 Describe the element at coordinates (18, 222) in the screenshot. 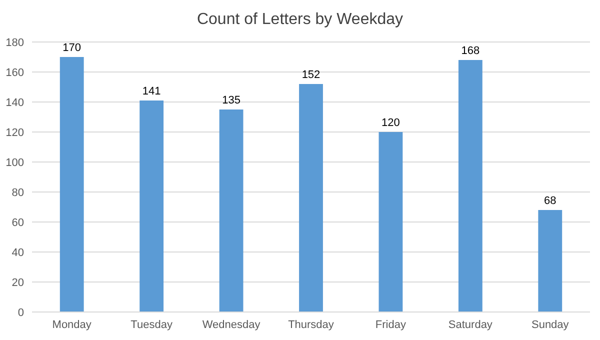

I see `y-tick-label: 60` at that location.